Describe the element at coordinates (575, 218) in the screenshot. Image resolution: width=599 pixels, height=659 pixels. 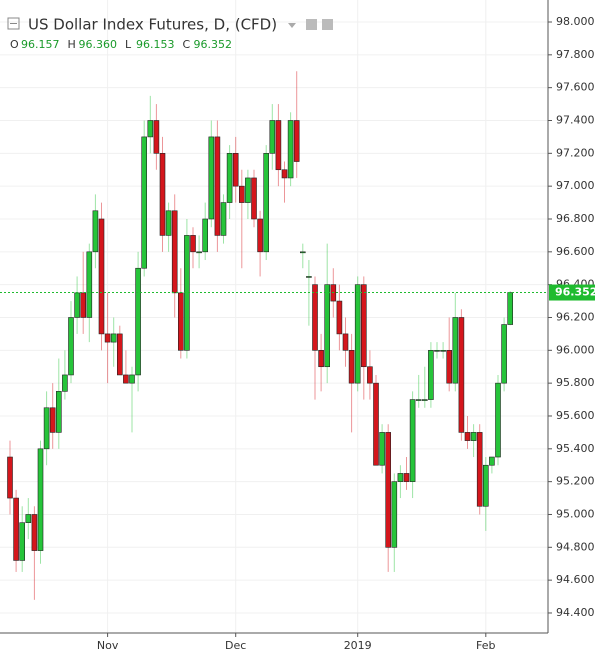
I see `y-tick-label: 96.800` at that location.